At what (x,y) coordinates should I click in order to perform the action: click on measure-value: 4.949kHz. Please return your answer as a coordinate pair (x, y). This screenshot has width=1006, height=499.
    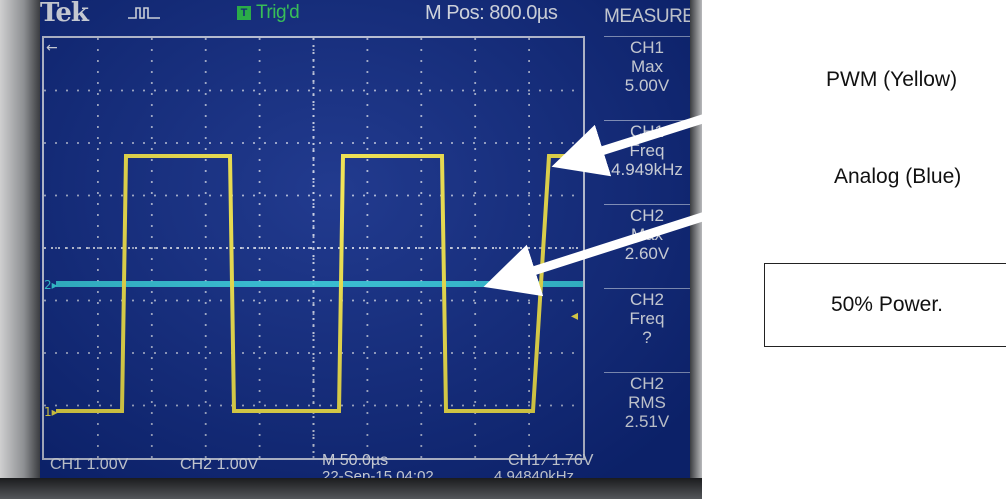
    Looking at the image, I should click on (647, 169).